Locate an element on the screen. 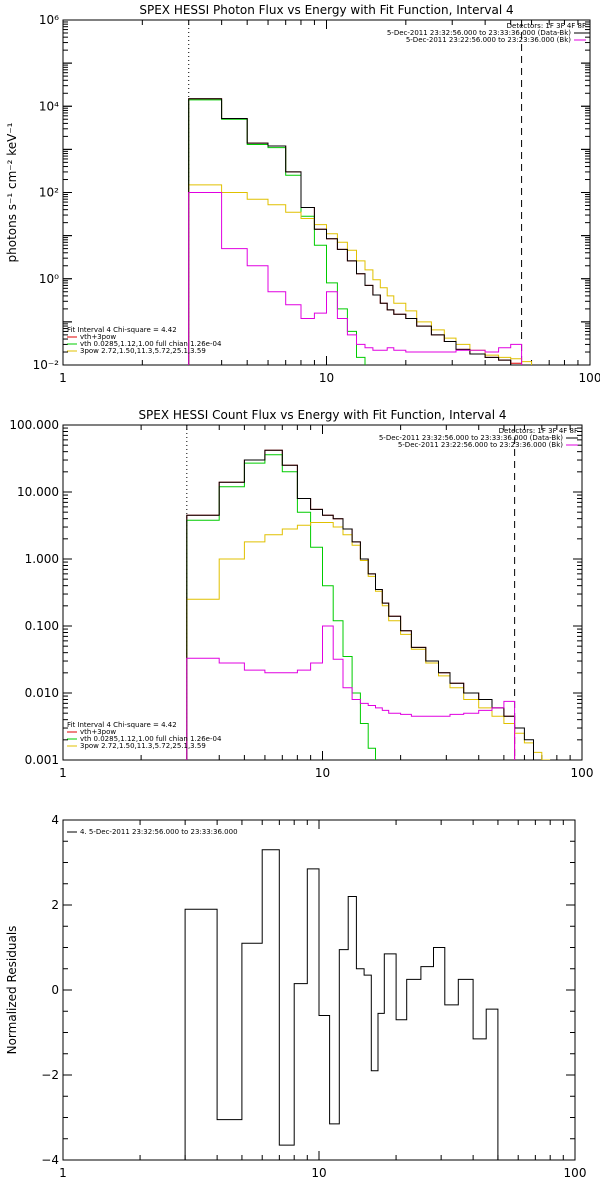 The width and height of the screenshot is (600, 1200). y-tick-label: 0.001 is located at coordinates (42, 760).